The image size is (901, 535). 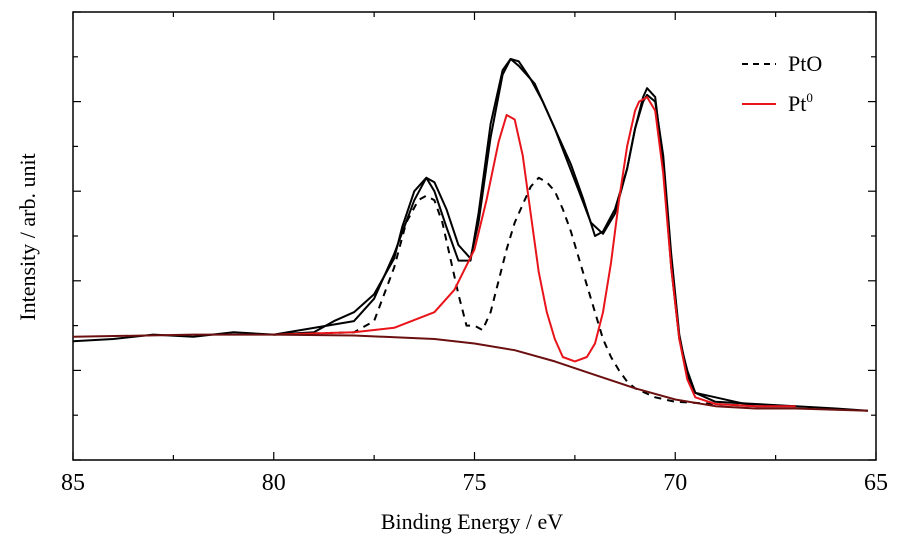 I want to click on legend-label-pt0-base: Pt, so click(x=797, y=103).